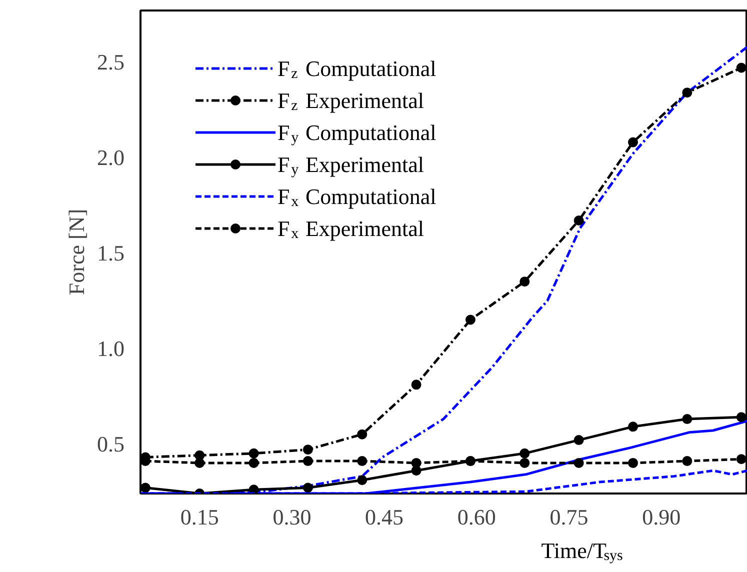  What do you see at coordinates (110, 253) in the screenshot?
I see `y-tick-label: 1.5` at bounding box center [110, 253].